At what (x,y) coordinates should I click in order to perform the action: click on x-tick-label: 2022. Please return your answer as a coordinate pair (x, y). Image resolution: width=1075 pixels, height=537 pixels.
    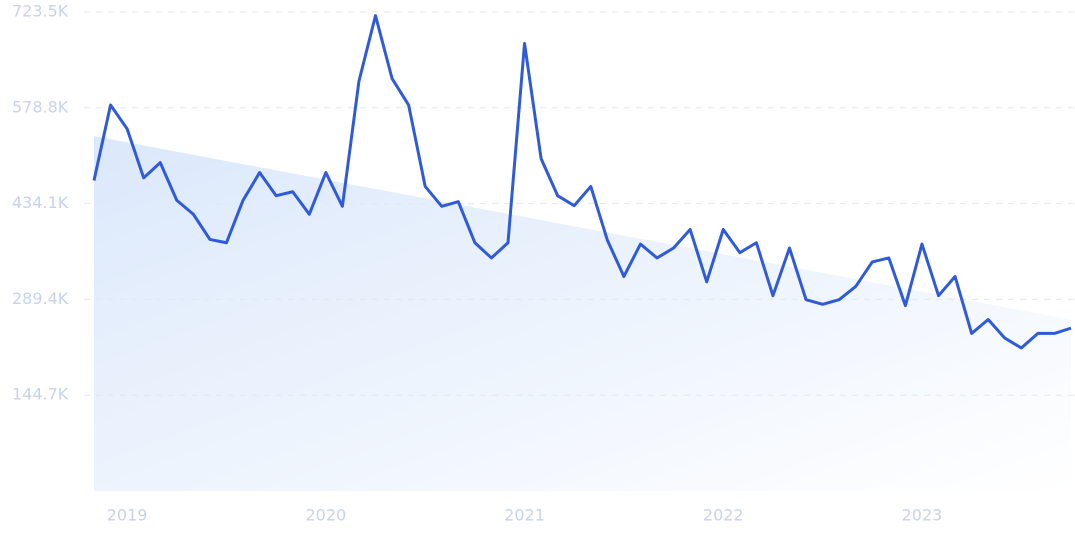
    Looking at the image, I should click on (723, 515).